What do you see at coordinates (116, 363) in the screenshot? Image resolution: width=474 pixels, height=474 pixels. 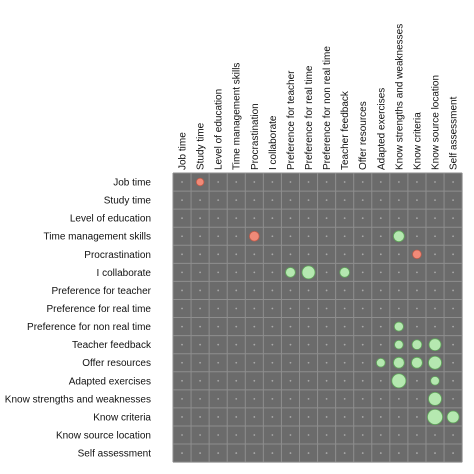 I see `row-label: Offer resources` at bounding box center [116, 363].